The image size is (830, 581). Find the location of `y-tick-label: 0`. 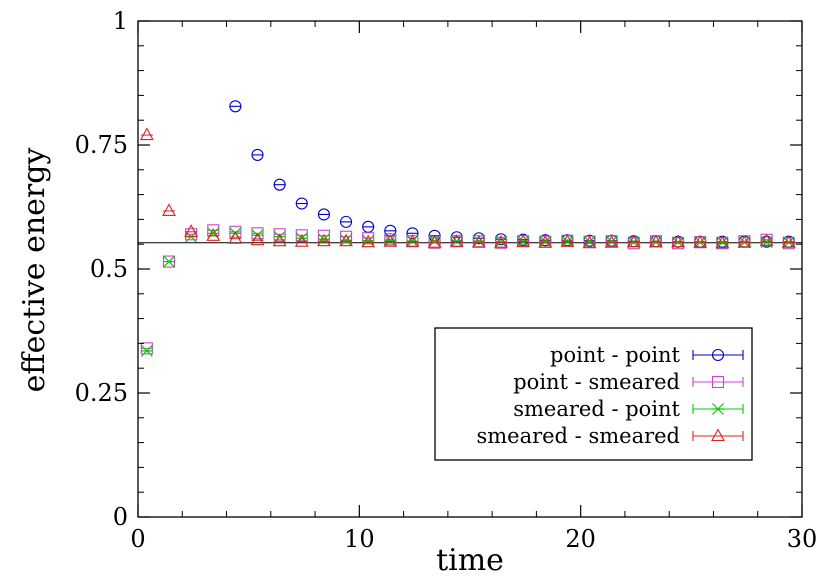

y-tick-label: 0 is located at coordinates (120, 517).